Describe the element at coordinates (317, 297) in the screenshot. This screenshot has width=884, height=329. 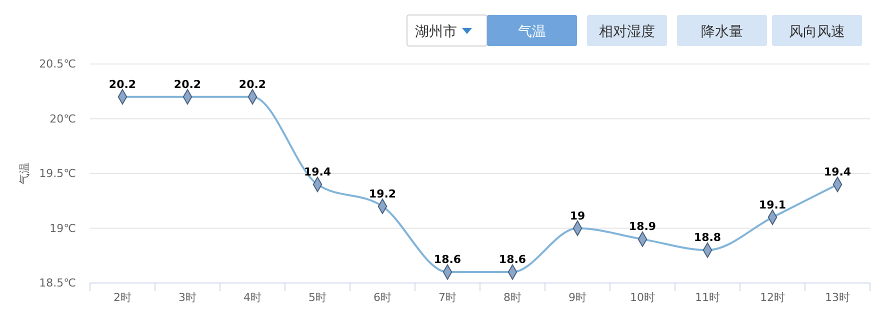
I see `x-tick-label: 5时` at that location.